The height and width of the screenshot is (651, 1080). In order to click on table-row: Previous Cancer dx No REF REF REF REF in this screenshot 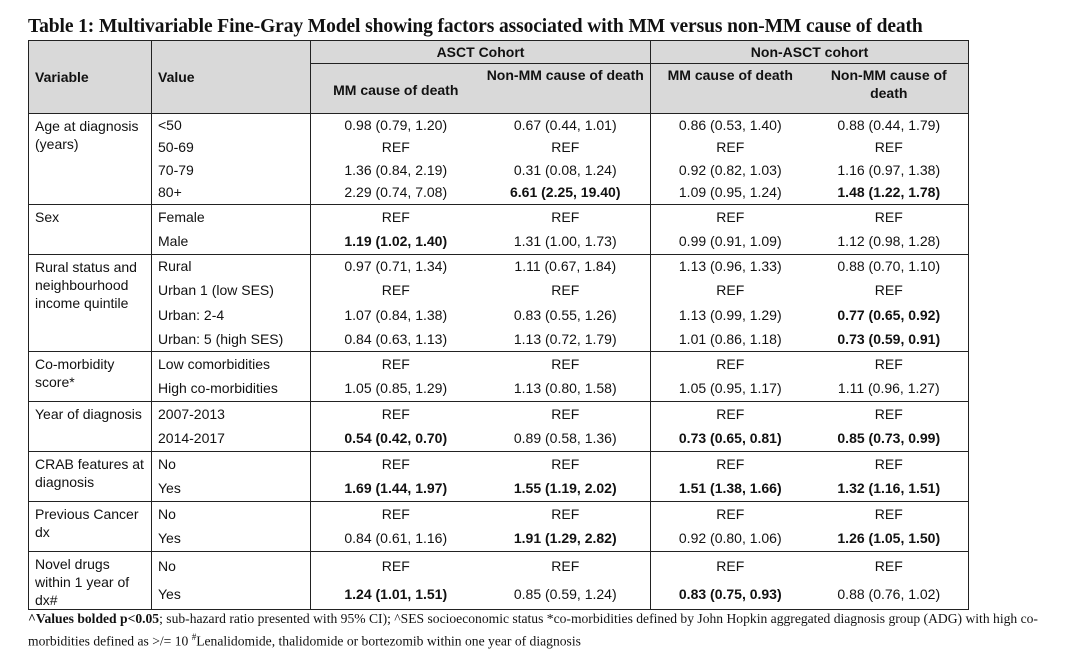, I will do `click(499, 526)`.